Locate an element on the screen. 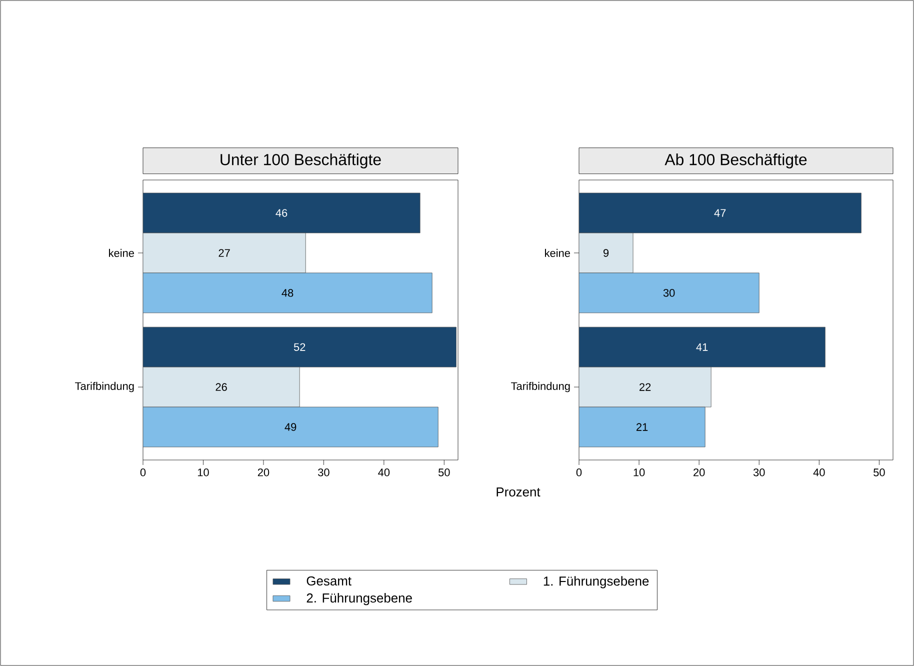  data-label: 27 is located at coordinates (224, 253).